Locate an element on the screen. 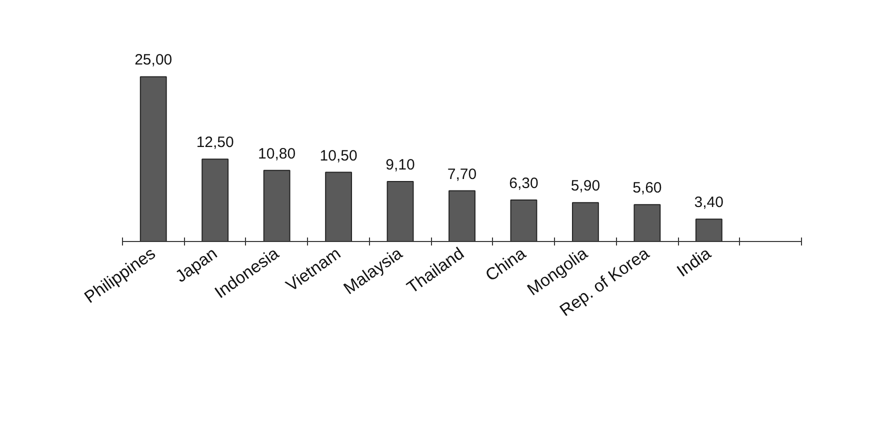 This screenshot has width=881, height=421. data-label: 25,00 is located at coordinates (153, 60).